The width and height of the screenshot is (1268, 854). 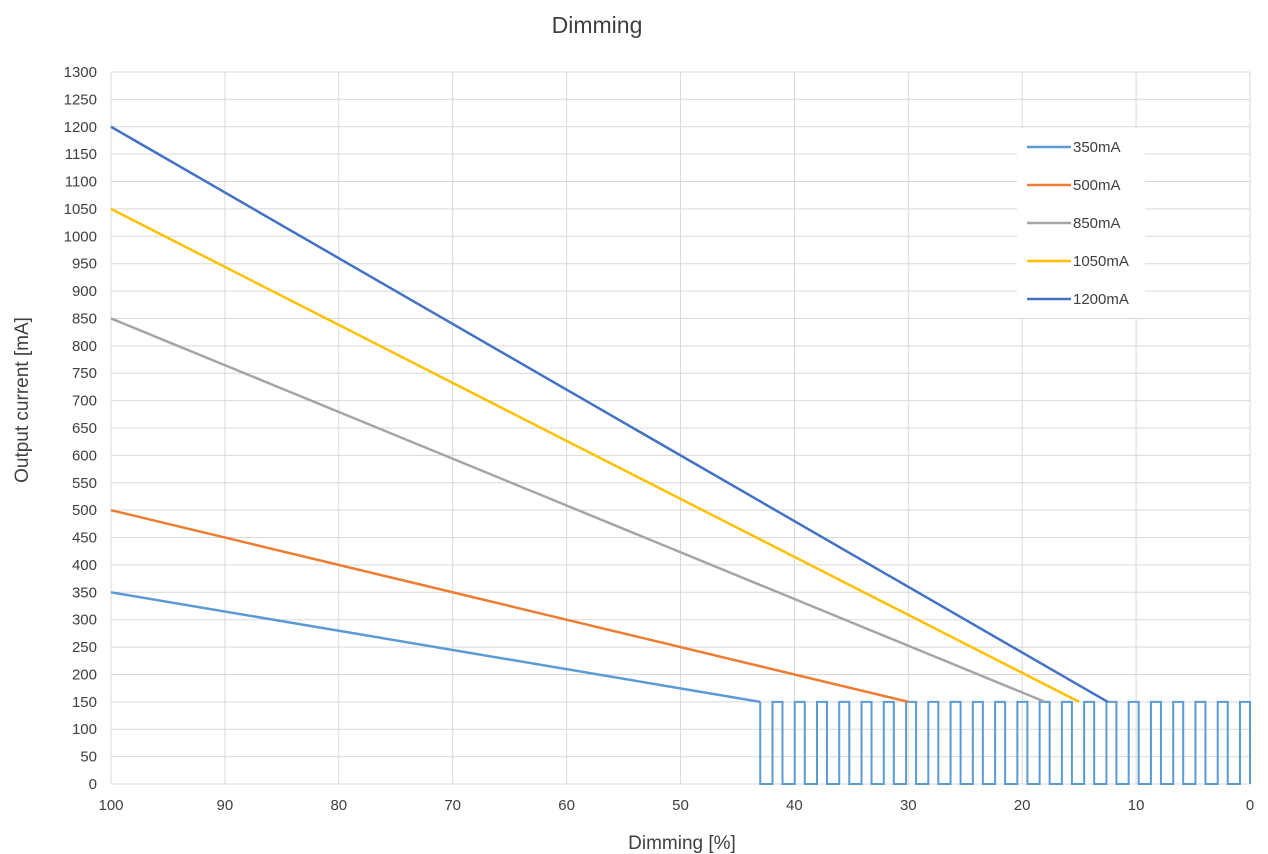 What do you see at coordinates (84, 373) in the screenshot?
I see `y-tick-label: 750` at bounding box center [84, 373].